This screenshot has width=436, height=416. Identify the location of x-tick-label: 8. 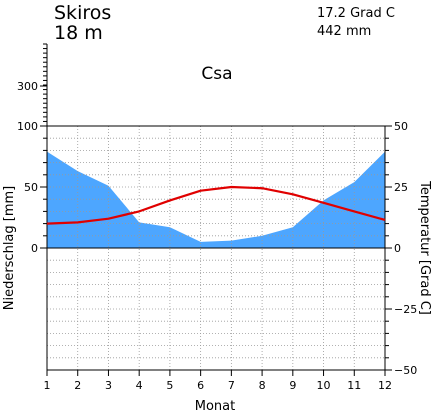
(262, 385).